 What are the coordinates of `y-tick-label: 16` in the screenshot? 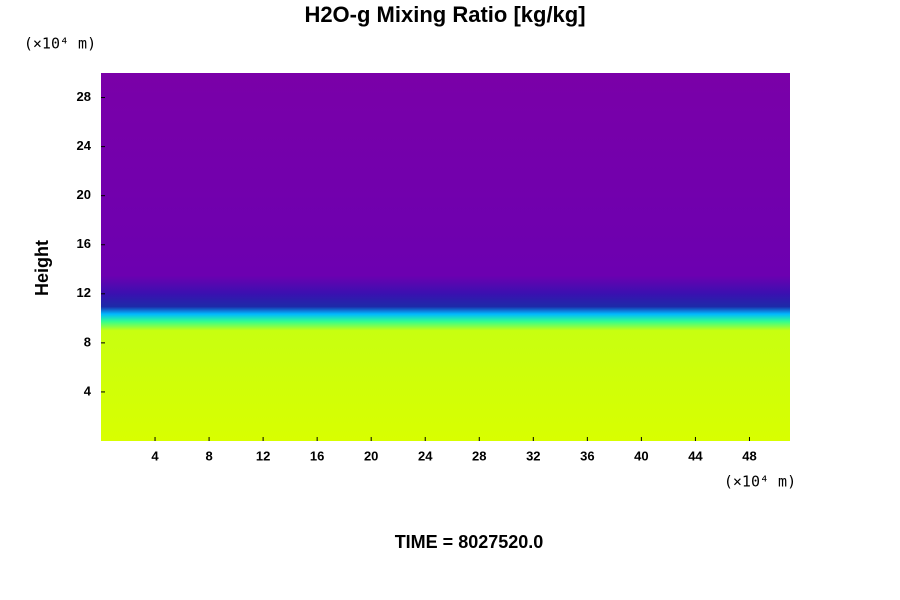 It's located at (84, 243).